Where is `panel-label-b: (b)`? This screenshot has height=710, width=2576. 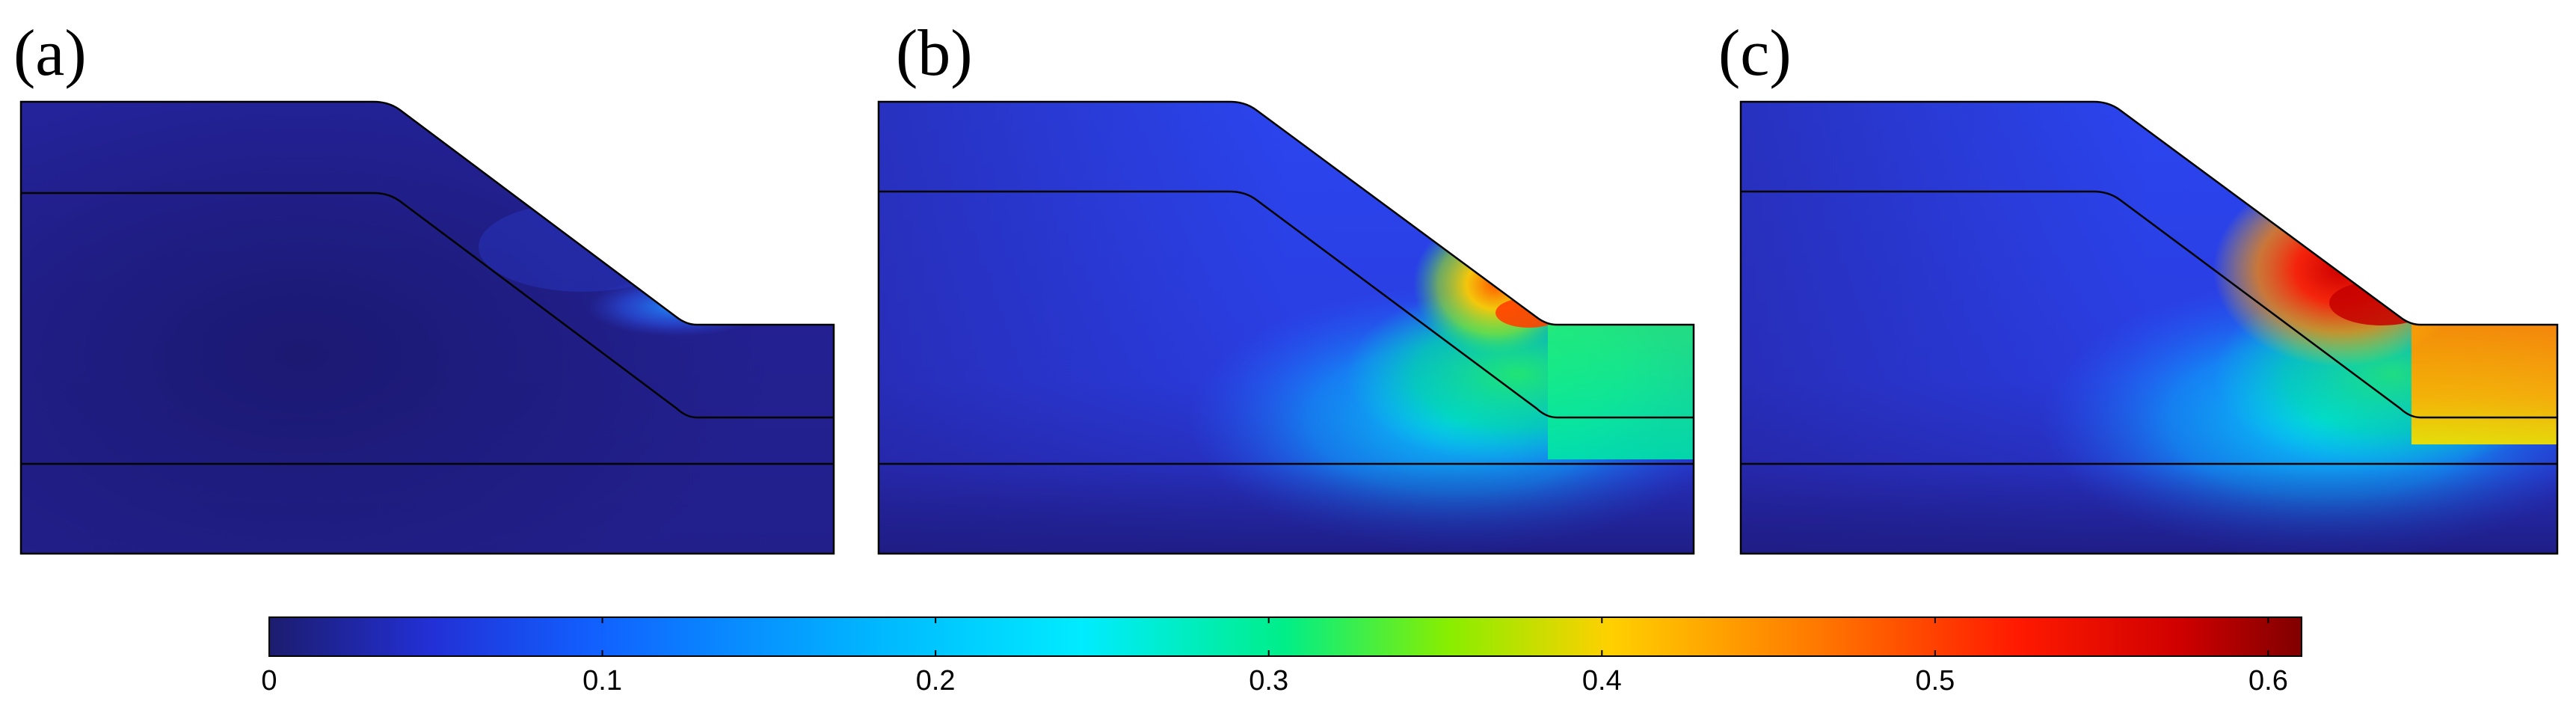 panel-label-b: (b) is located at coordinates (934, 53).